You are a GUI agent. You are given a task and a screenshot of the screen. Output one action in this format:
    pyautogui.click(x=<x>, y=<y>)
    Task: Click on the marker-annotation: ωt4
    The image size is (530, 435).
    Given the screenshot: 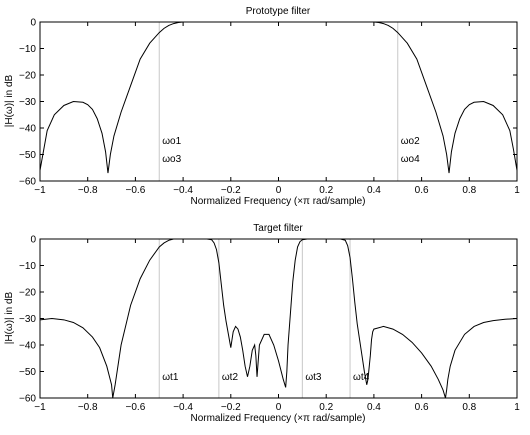 What is the action you would take?
    pyautogui.click(x=361, y=377)
    